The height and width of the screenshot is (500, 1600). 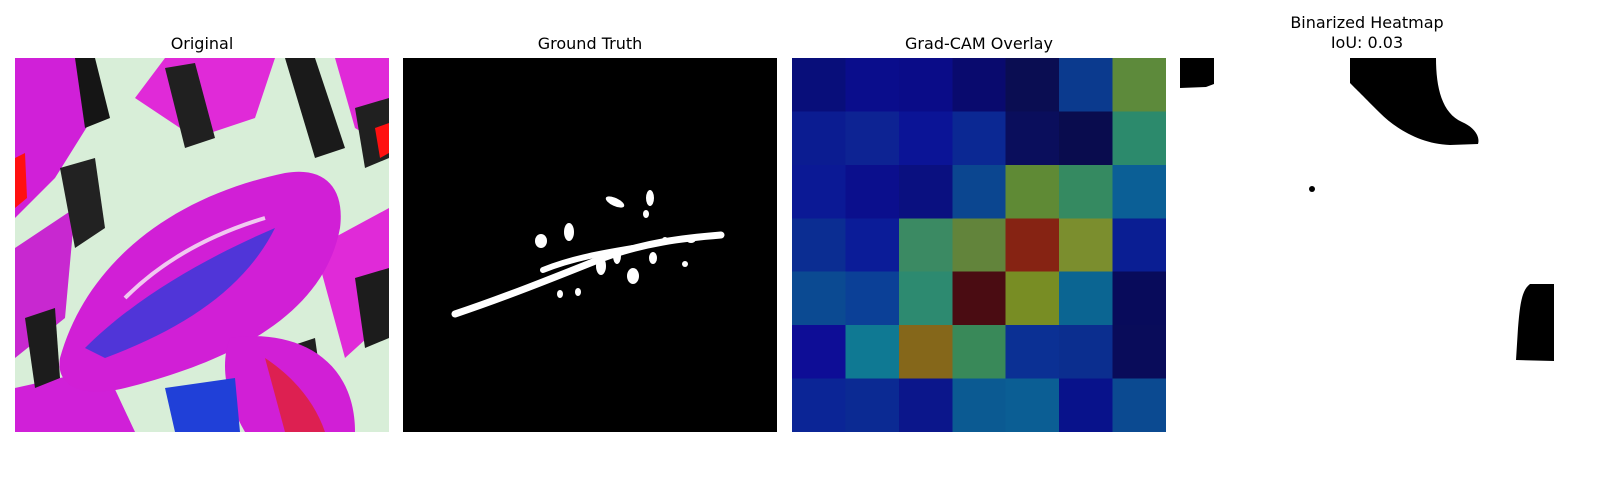 What do you see at coordinates (590, 43) in the screenshot?
I see `ground-truth-title: Ground Truth` at bounding box center [590, 43].